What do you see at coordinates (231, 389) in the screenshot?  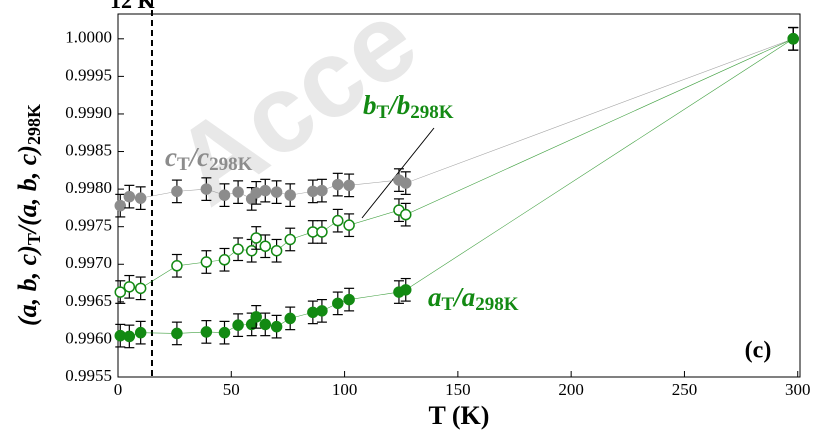 I see `x-tick-label: 50` at bounding box center [231, 389].